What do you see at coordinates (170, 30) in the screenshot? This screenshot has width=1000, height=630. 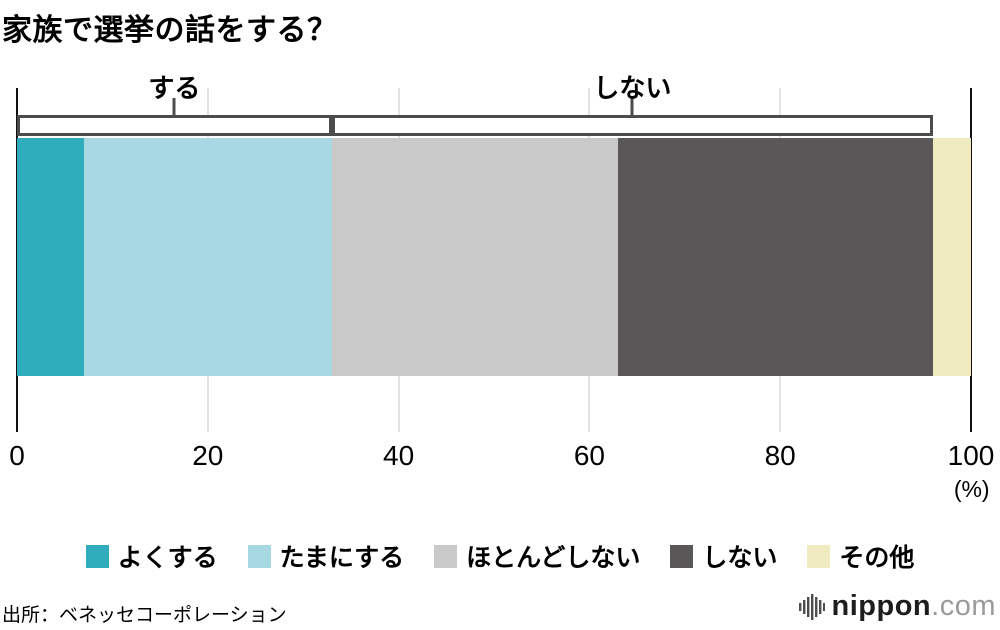 I see `chart-title: 家族で選挙の話をする？` at bounding box center [170, 30].